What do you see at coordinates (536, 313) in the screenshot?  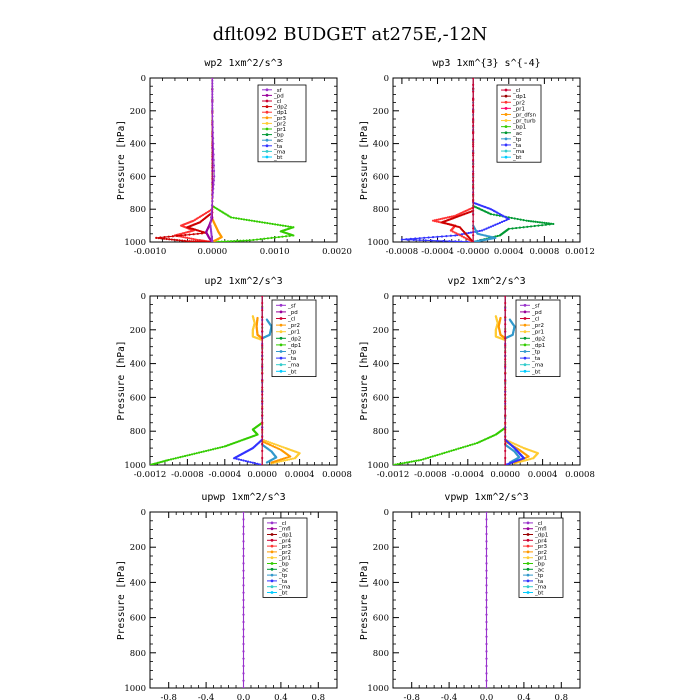 I see `legend-label: _pd` at bounding box center [536, 313].